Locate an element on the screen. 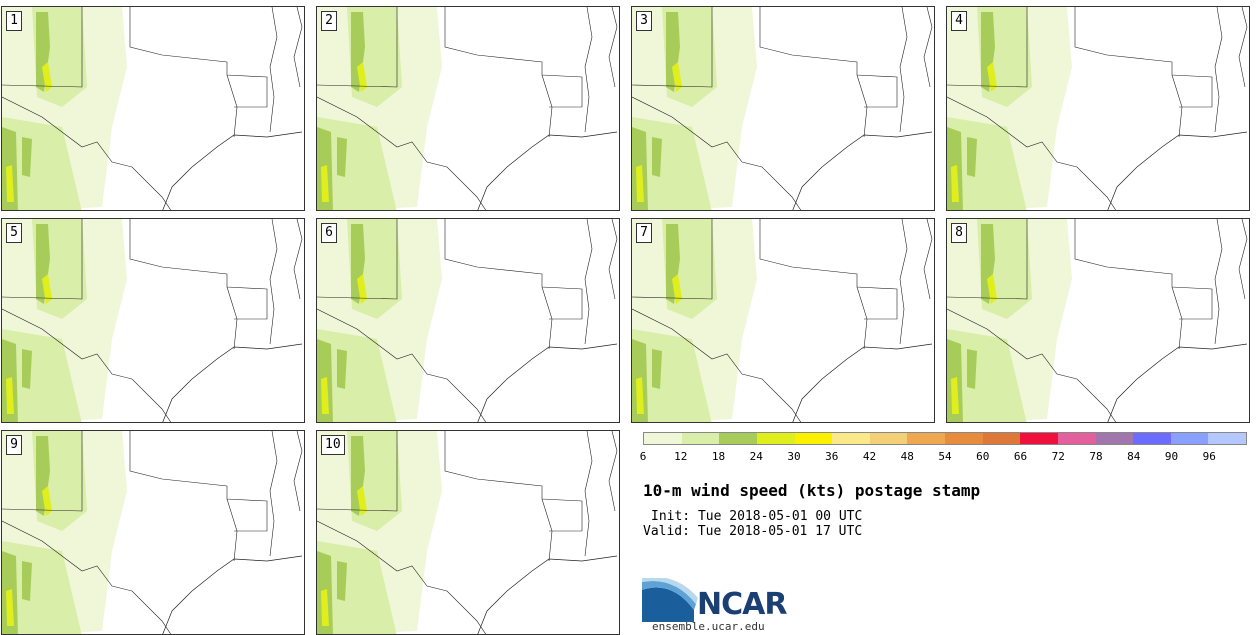 Image resolution: width=1260 pixels, height=635 pixels. color-scale-tick-label: 6 is located at coordinates (643, 456).